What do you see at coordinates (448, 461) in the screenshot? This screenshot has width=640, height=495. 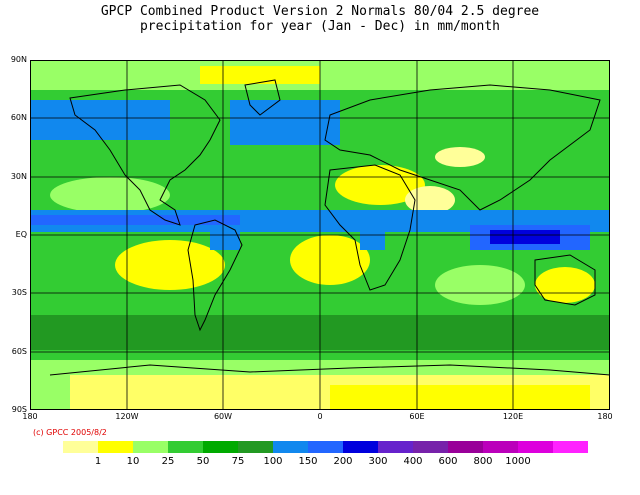 I see `legend-label: 600` at bounding box center [448, 461].